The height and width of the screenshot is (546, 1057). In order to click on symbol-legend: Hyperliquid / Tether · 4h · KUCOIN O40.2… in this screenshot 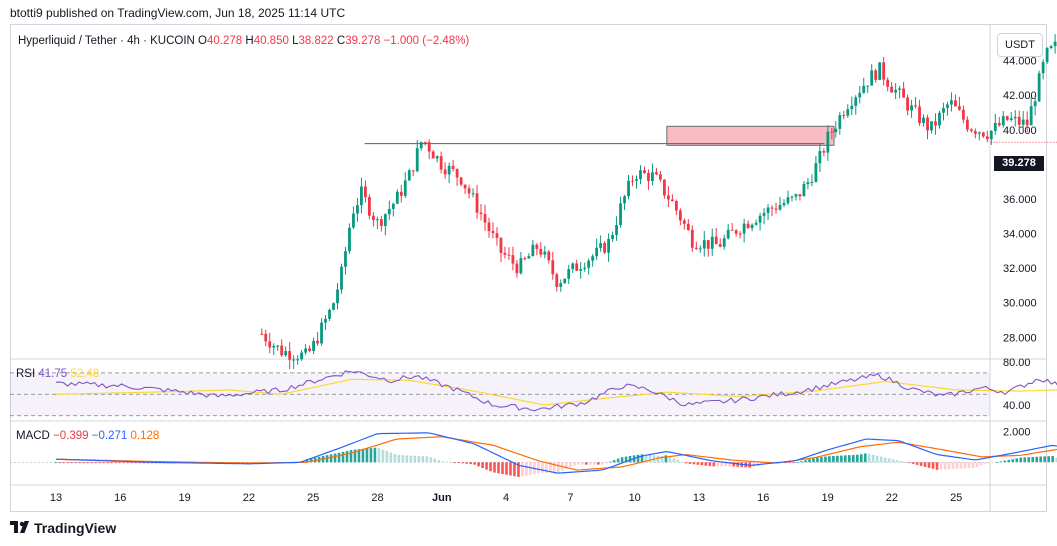, I will do `click(243, 41)`.